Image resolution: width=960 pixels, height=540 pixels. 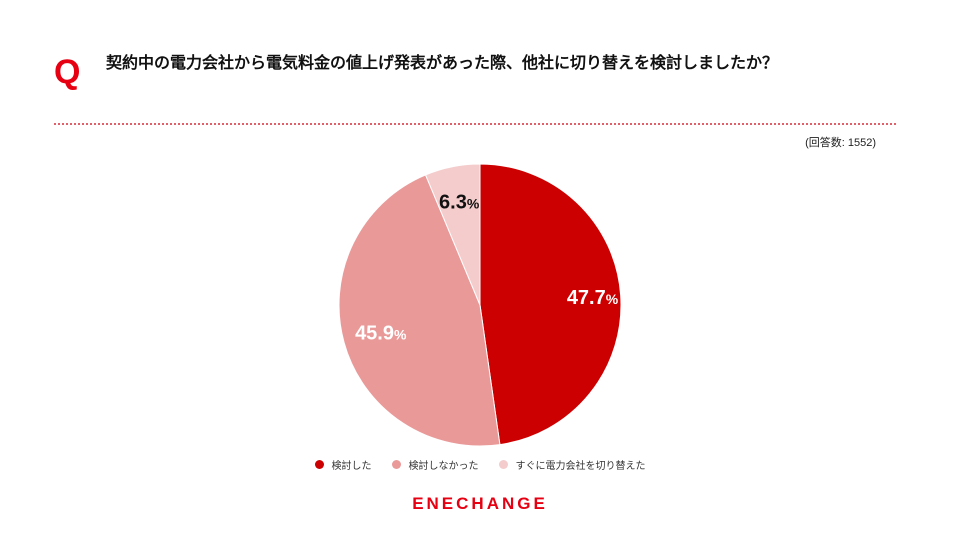 I want to click on legend-item: 検討しなかった, so click(x=435, y=464).